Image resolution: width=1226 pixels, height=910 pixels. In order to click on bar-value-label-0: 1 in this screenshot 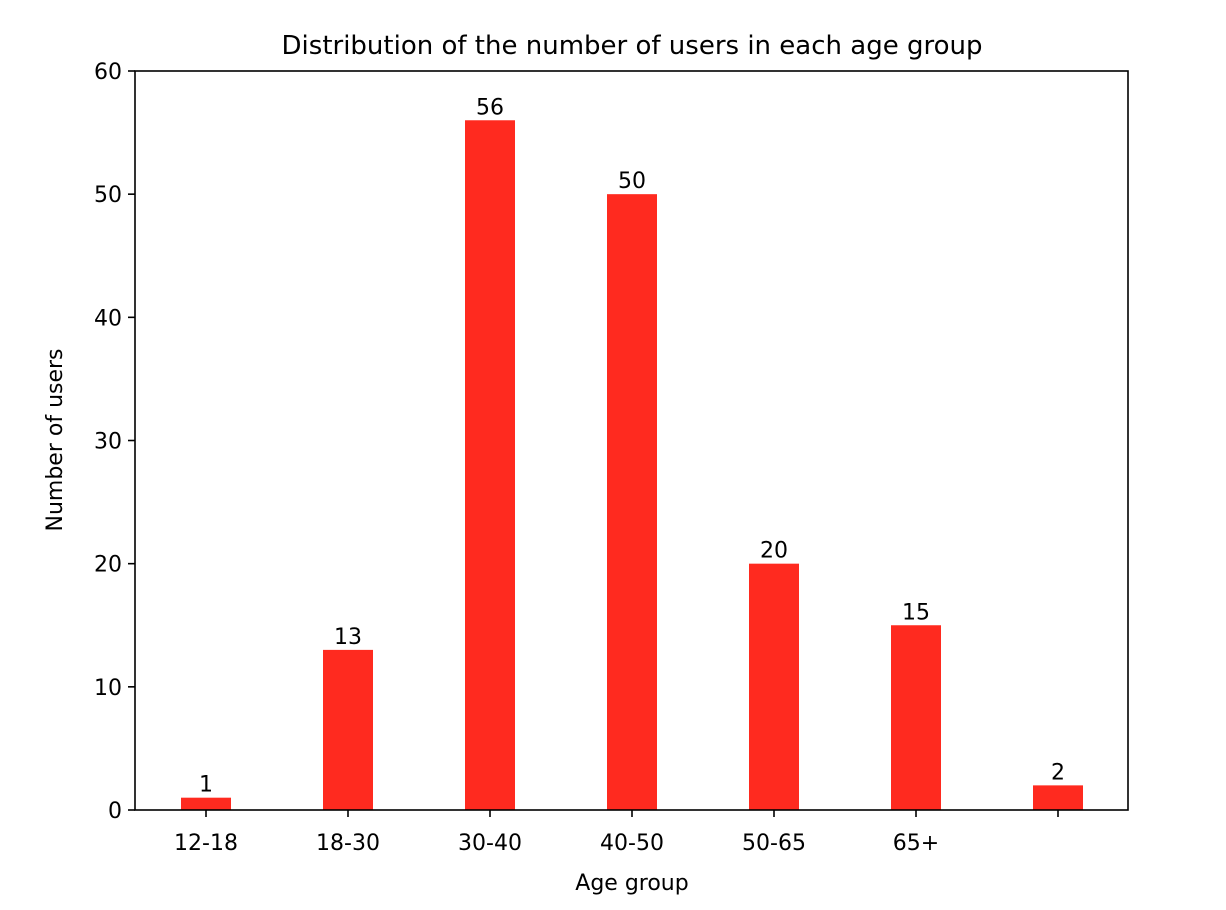, I will do `click(206, 785)`.